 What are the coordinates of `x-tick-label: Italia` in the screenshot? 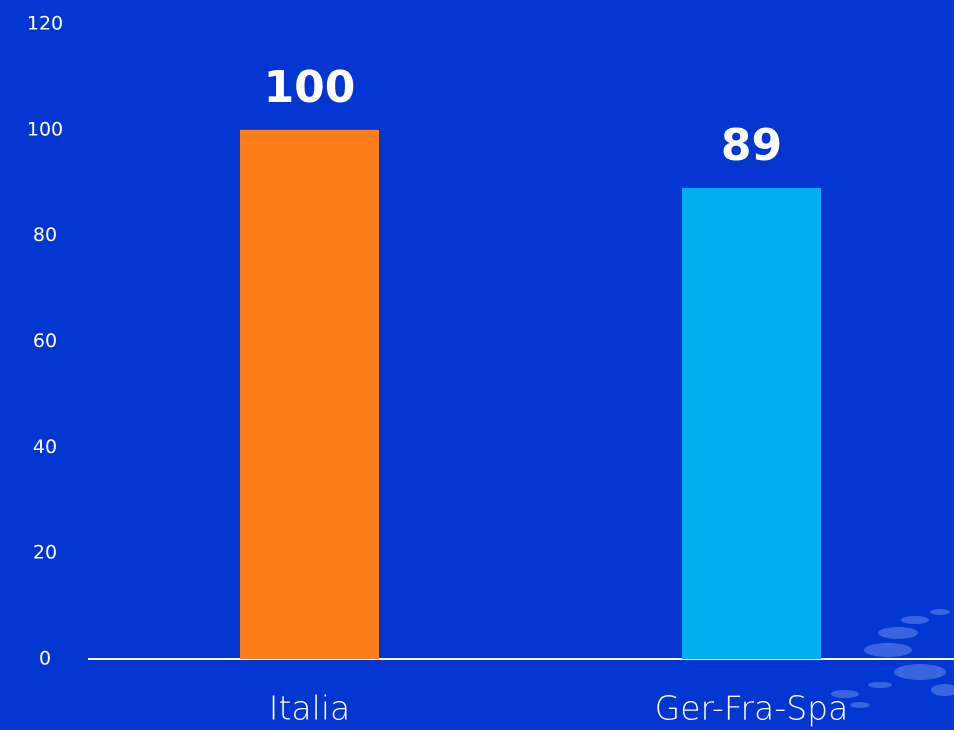 It's located at (309, 708).